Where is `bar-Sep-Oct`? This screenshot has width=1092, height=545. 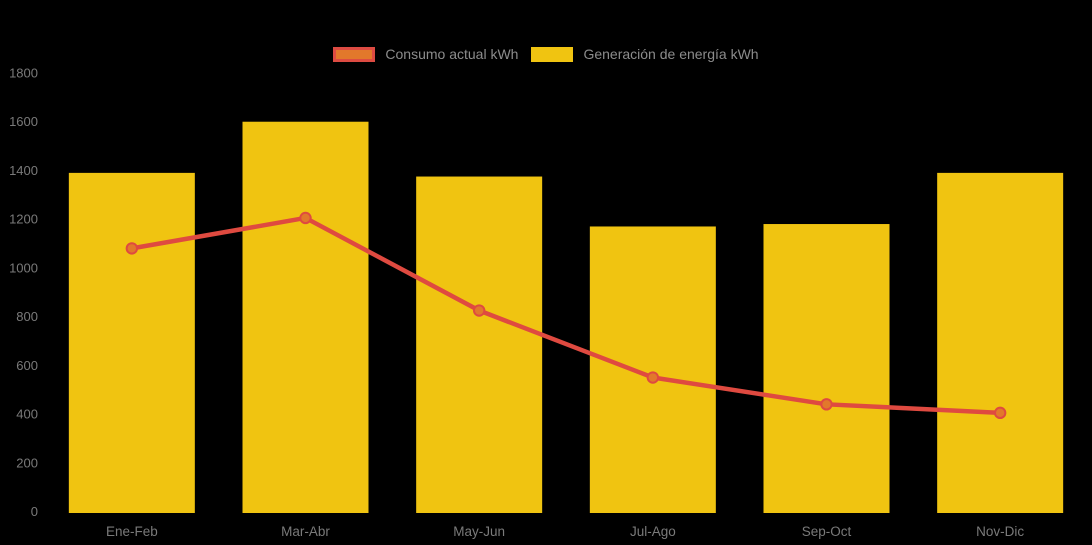
bar-Sep-Oct is located at coordinates (826, 369).